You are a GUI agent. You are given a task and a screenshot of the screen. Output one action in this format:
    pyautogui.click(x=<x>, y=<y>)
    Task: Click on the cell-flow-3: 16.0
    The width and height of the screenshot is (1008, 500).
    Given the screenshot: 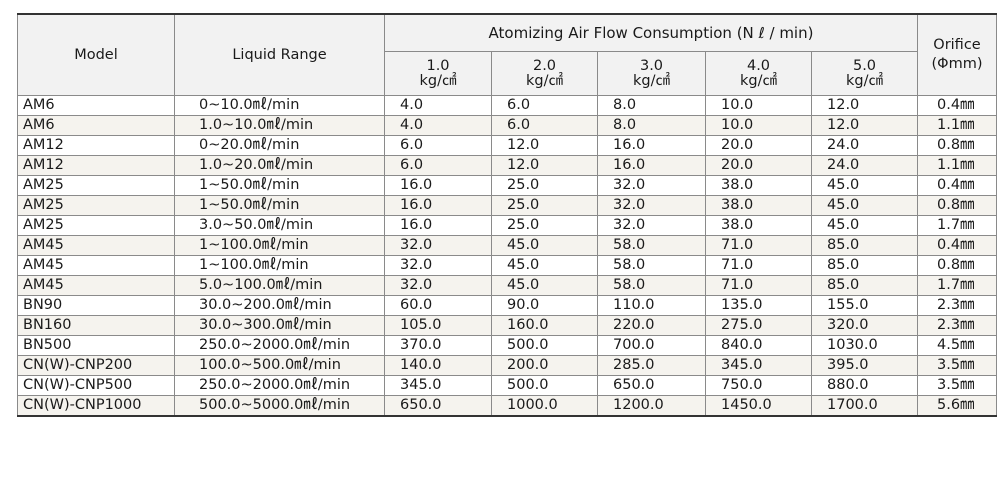 What is the action you would take?
    pyautogui.click(x=651, y=165)
    